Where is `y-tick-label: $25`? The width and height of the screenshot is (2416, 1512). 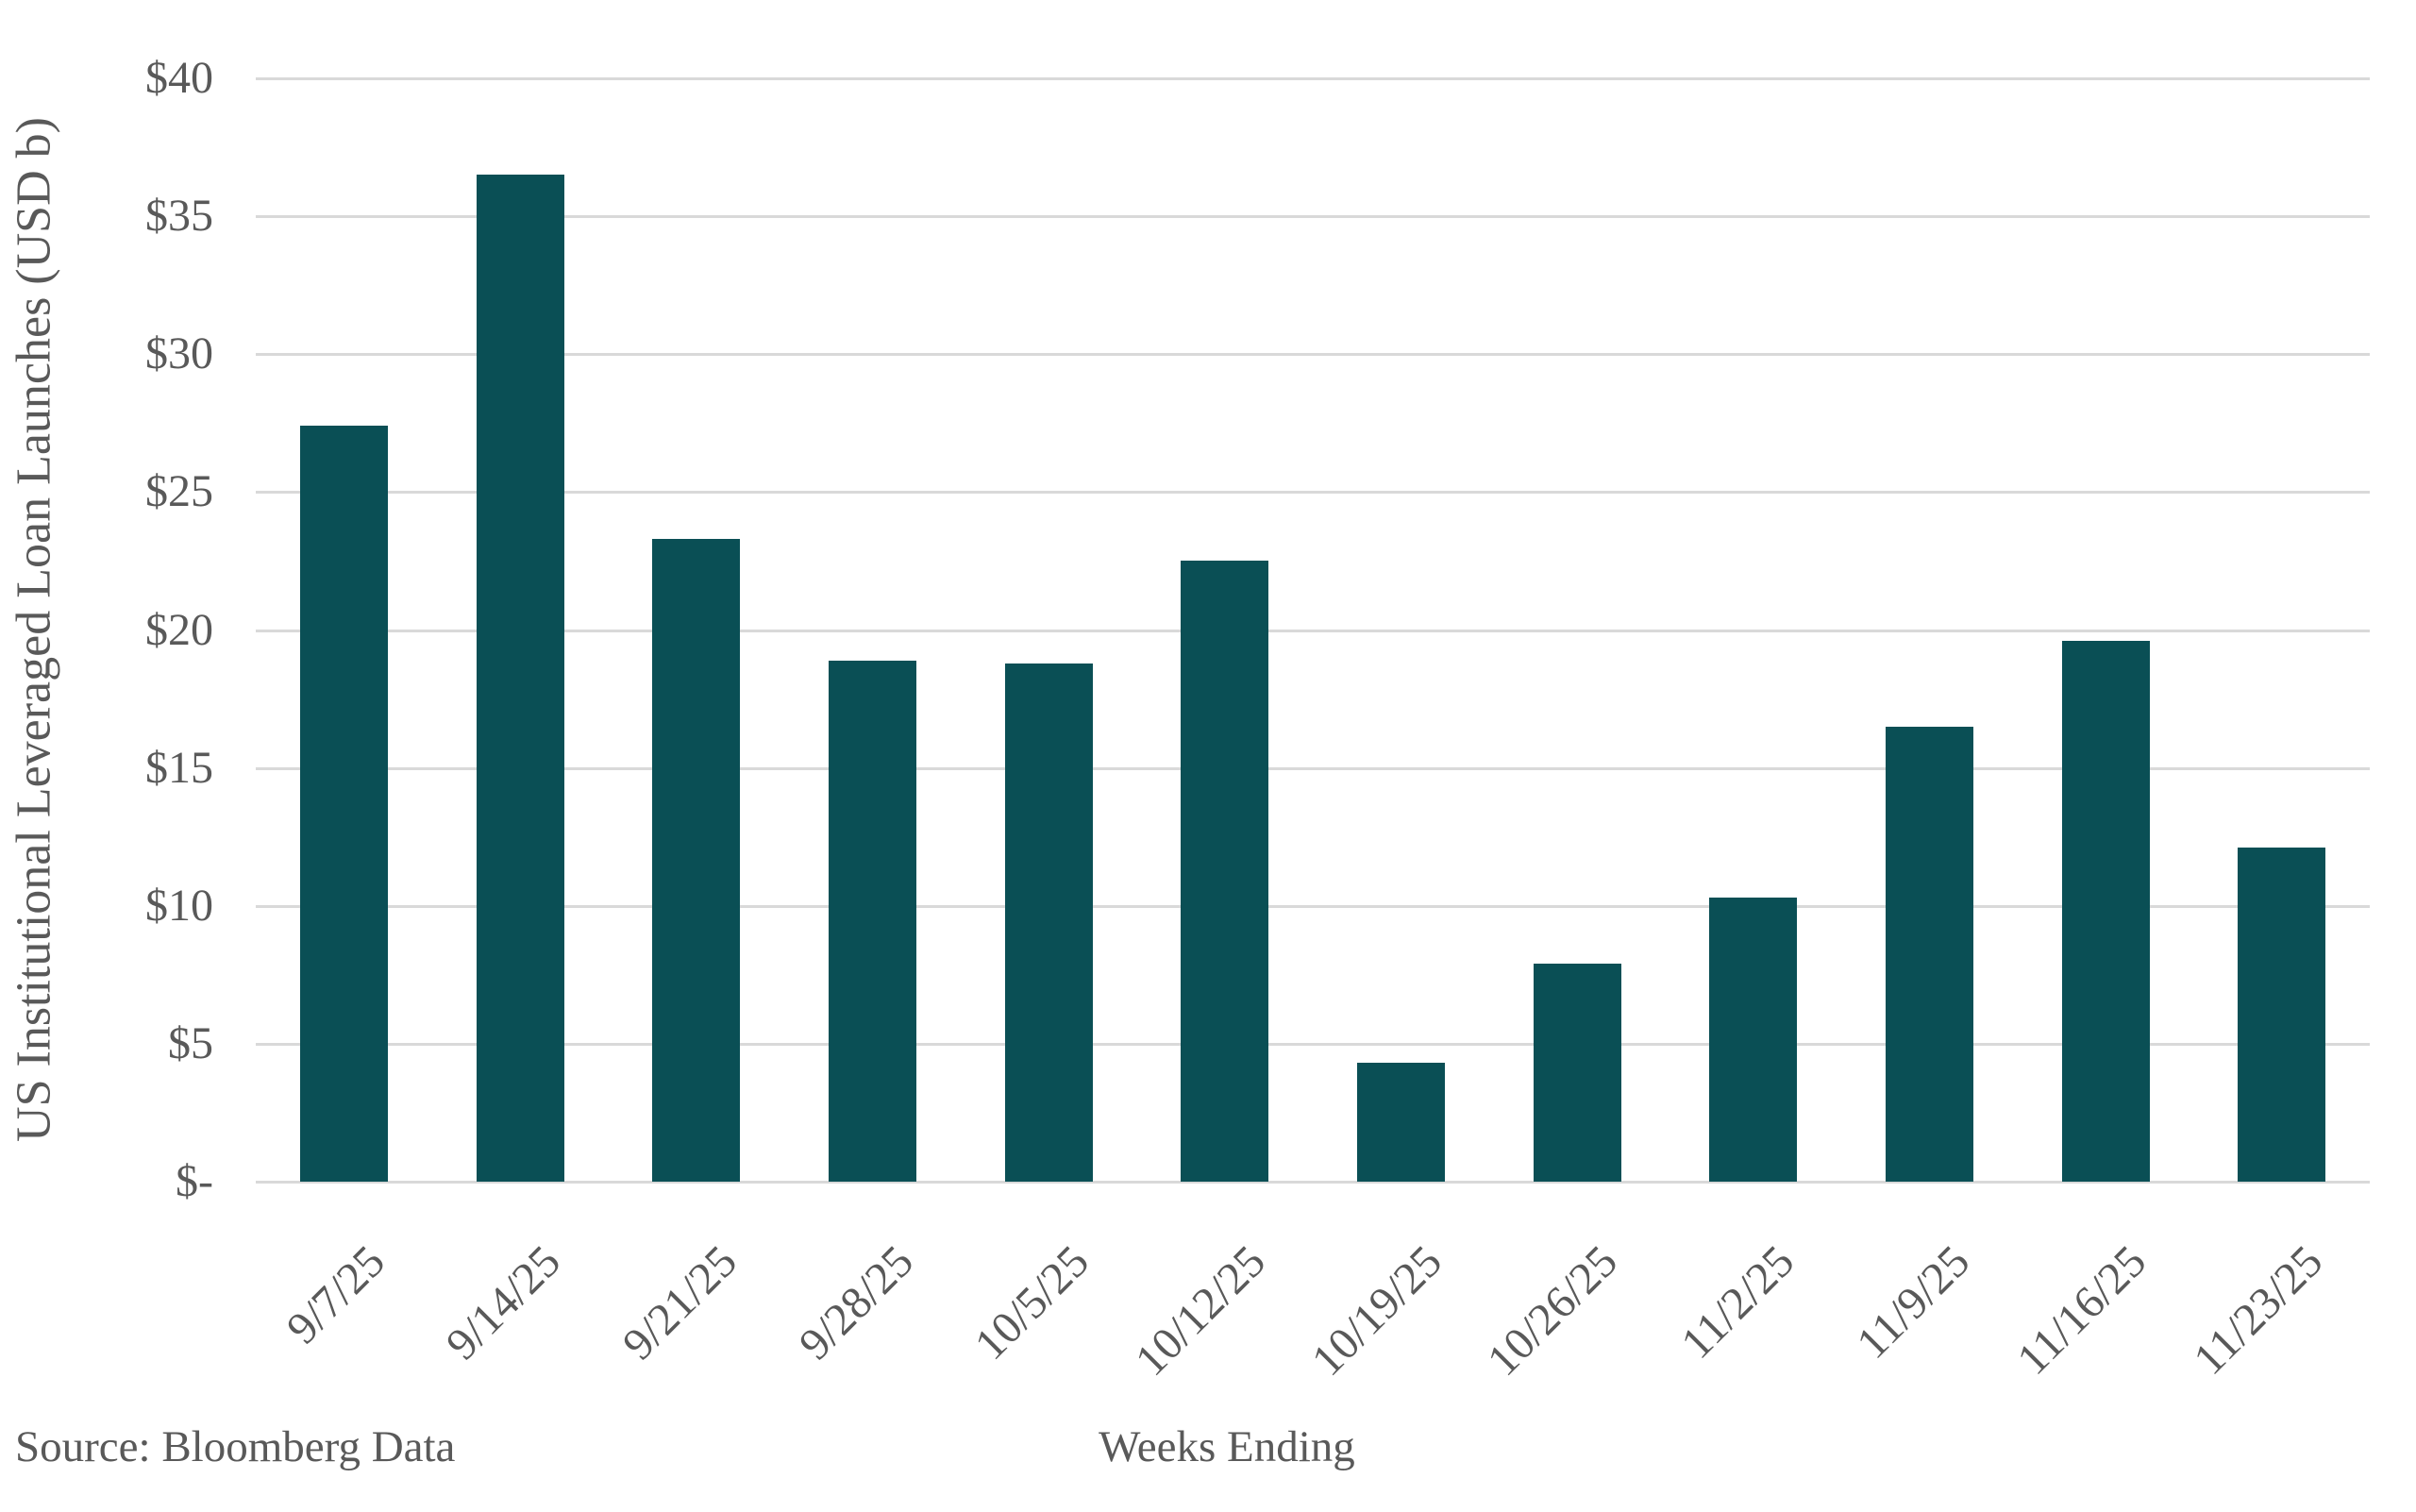
y-tick-label: $25 is located at coordinates (179, 491).